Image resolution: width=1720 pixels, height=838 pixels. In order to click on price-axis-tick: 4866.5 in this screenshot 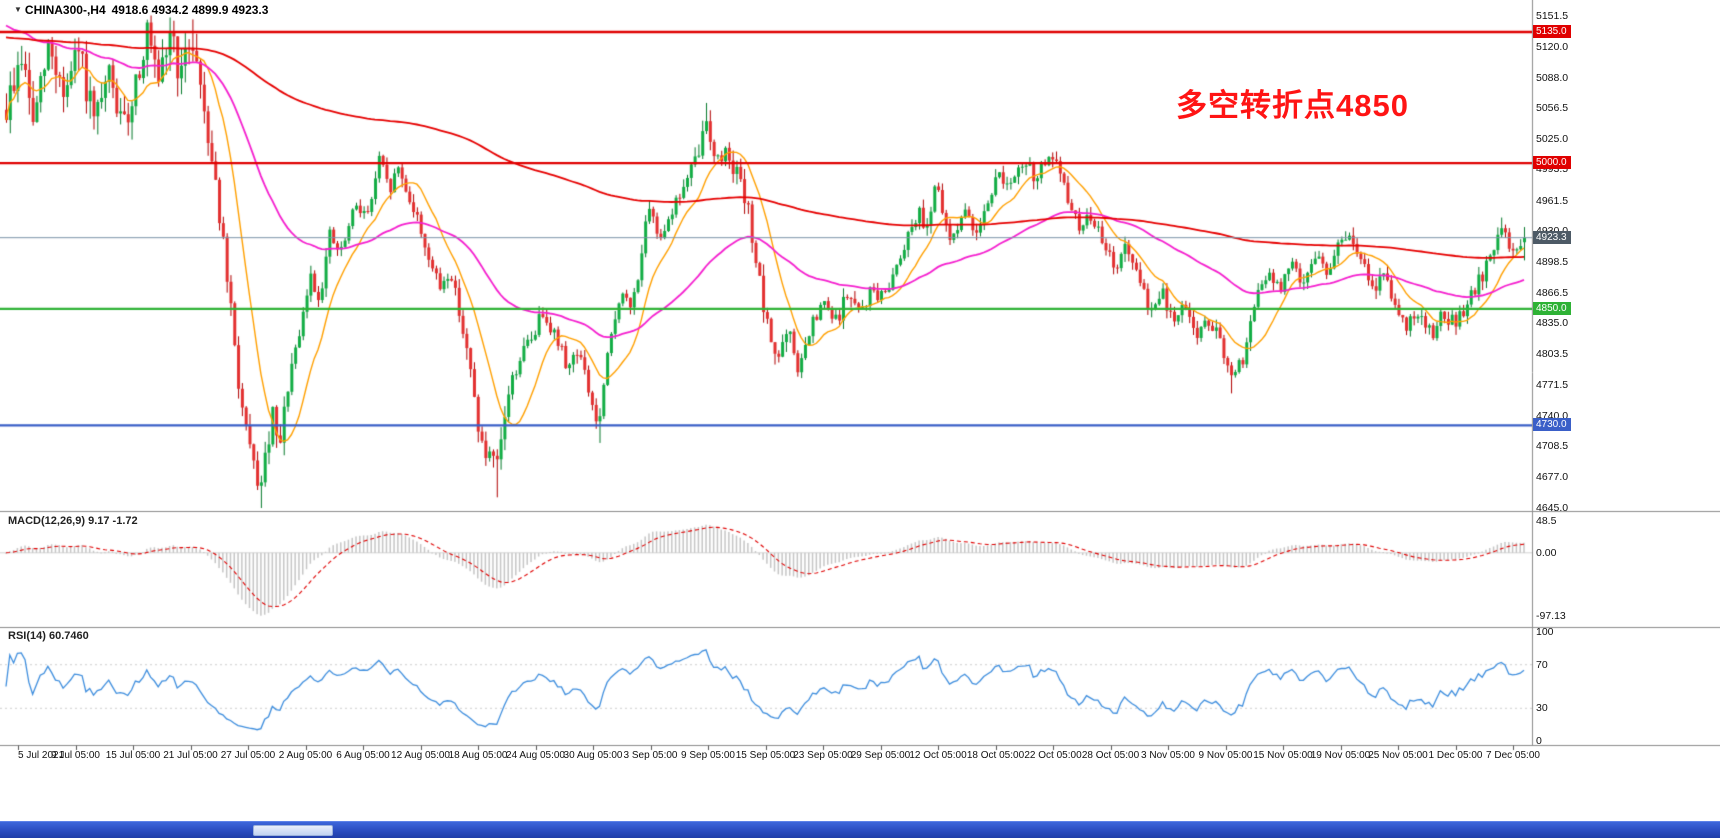, I will do `click(1552, 292)`.